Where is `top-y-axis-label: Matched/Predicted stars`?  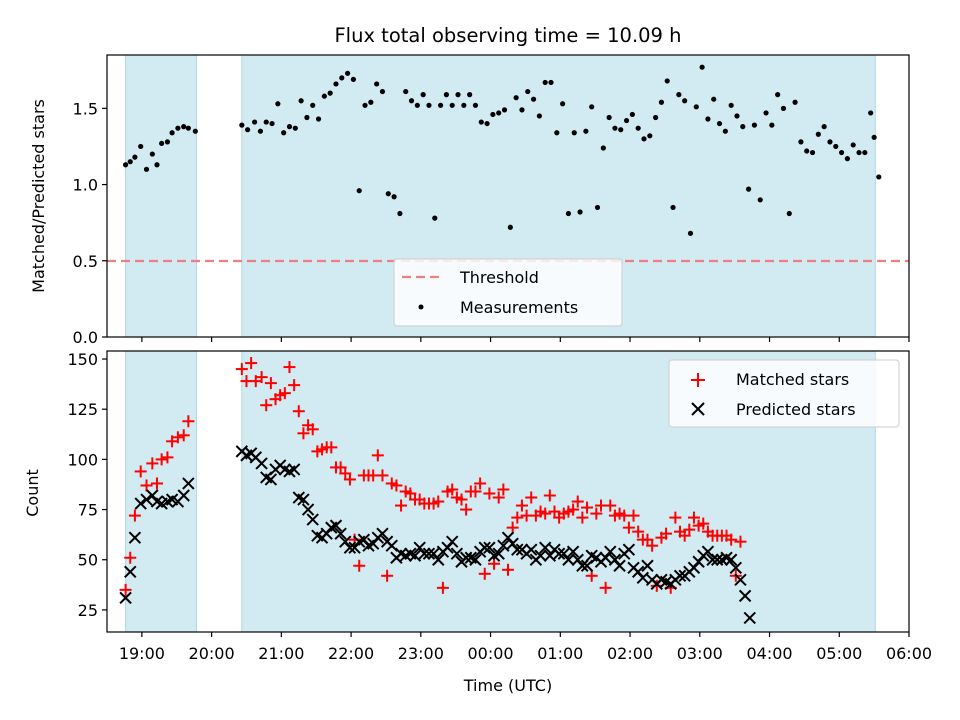
top-y-axis-label: Matched/Predicted stars is located at coordinates (38, 196).